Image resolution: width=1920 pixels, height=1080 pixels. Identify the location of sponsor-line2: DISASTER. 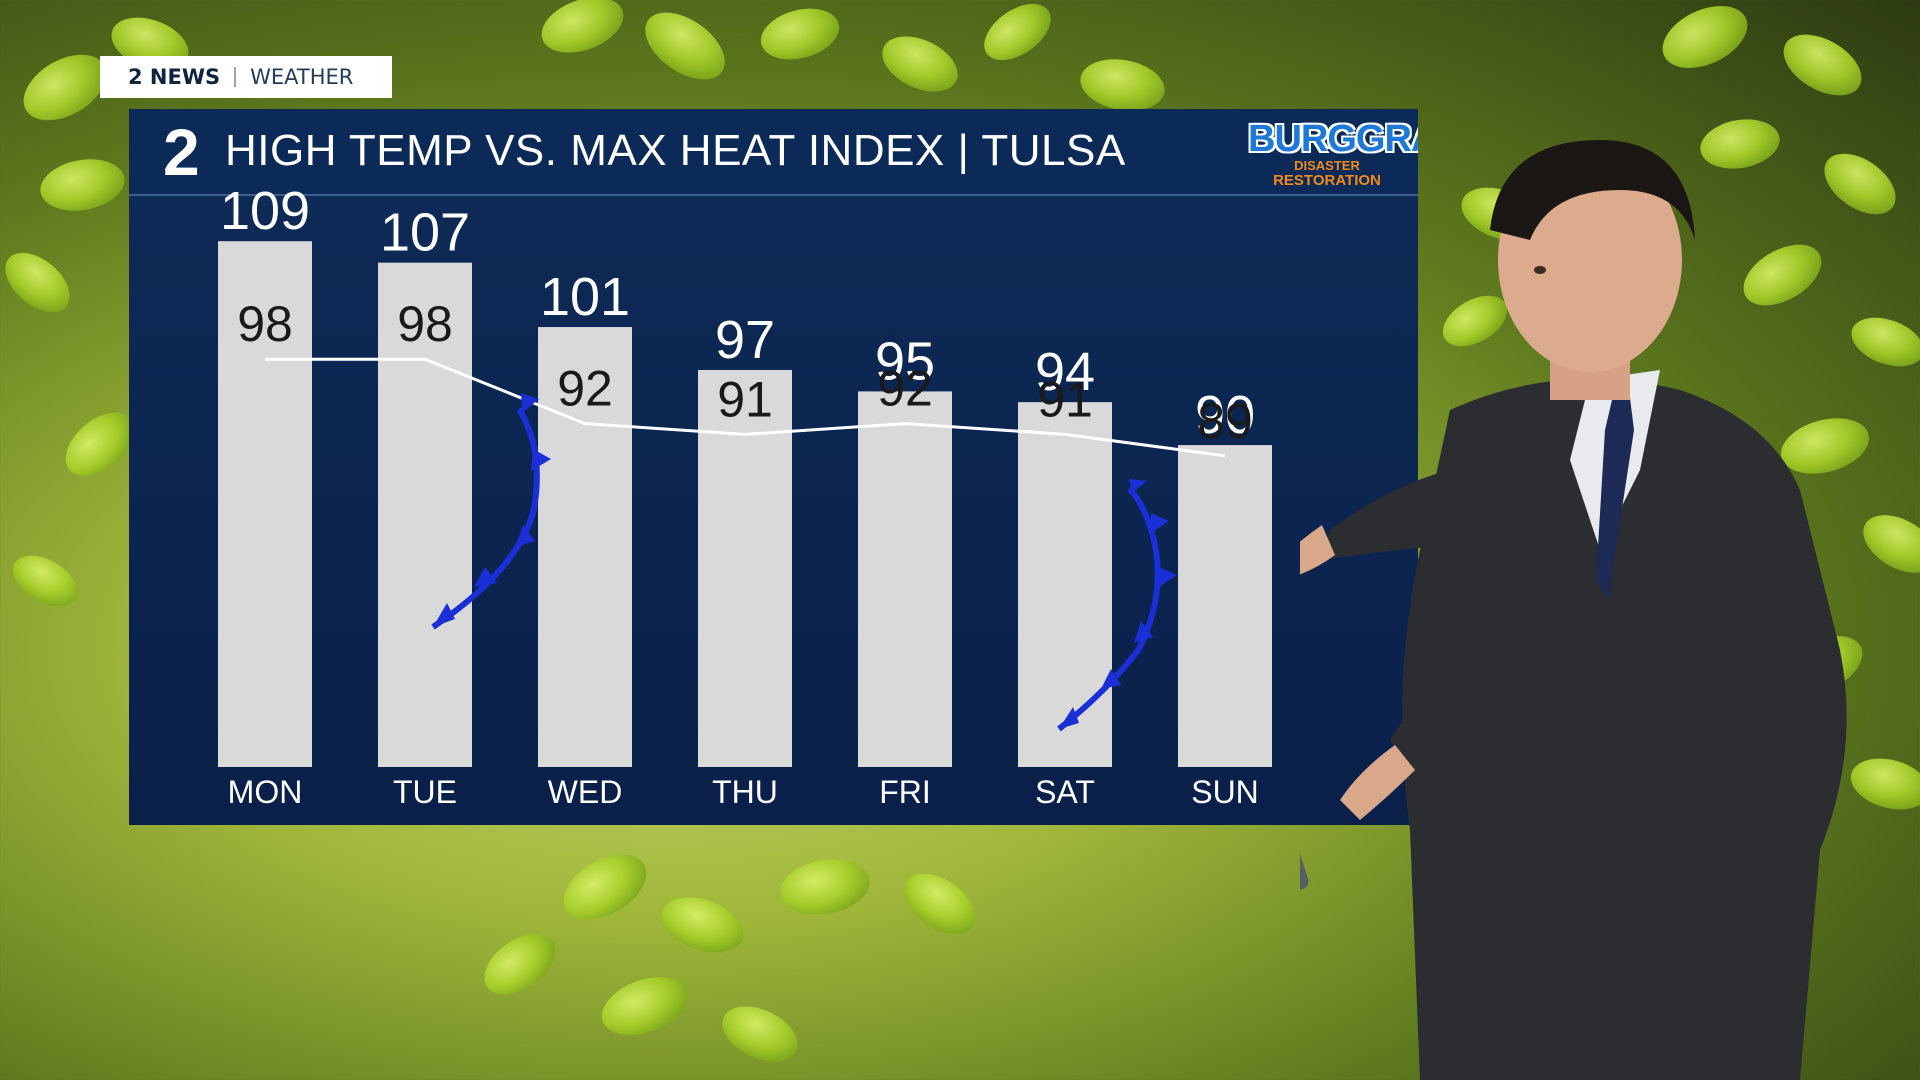
(1327, 165).